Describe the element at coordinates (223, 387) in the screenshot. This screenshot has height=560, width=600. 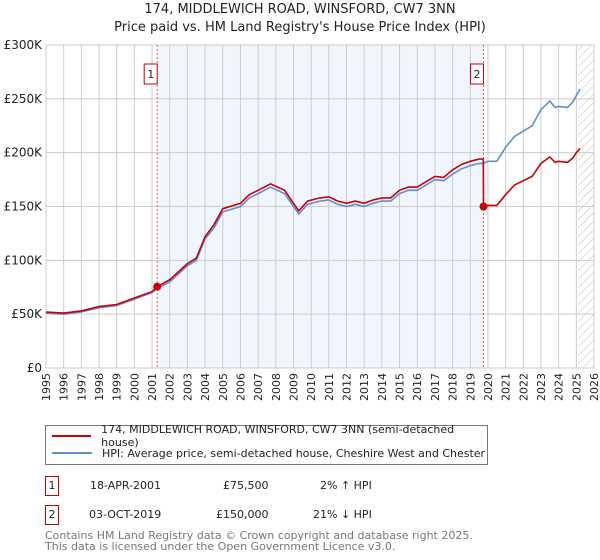
I see `x-tick-label: 2005` at that location.